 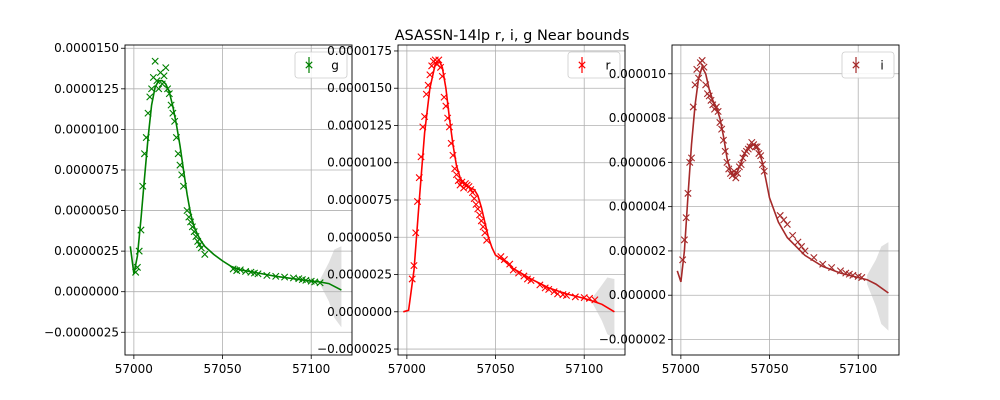 I want to click on y-tick-label: 0.0000125, so click(x=359, y=125).